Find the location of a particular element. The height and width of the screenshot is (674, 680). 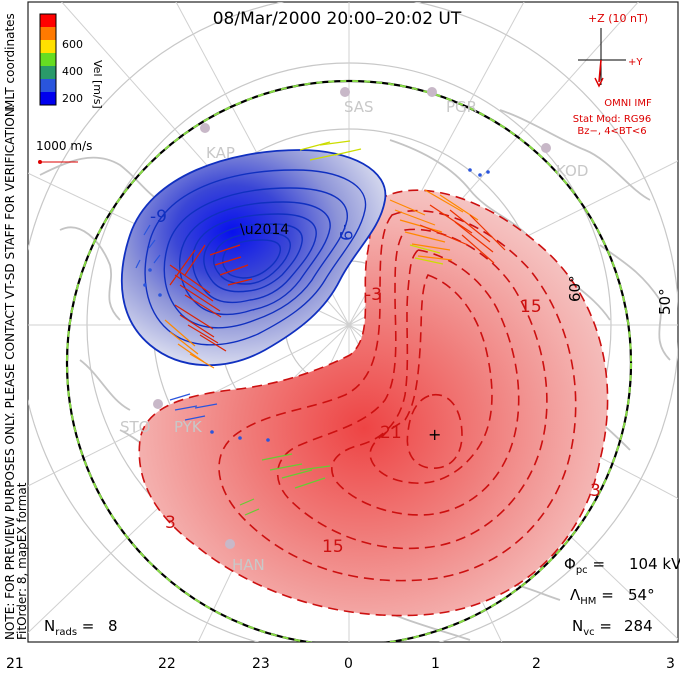

svg-text: 2 is located at coordinates (536, 664).